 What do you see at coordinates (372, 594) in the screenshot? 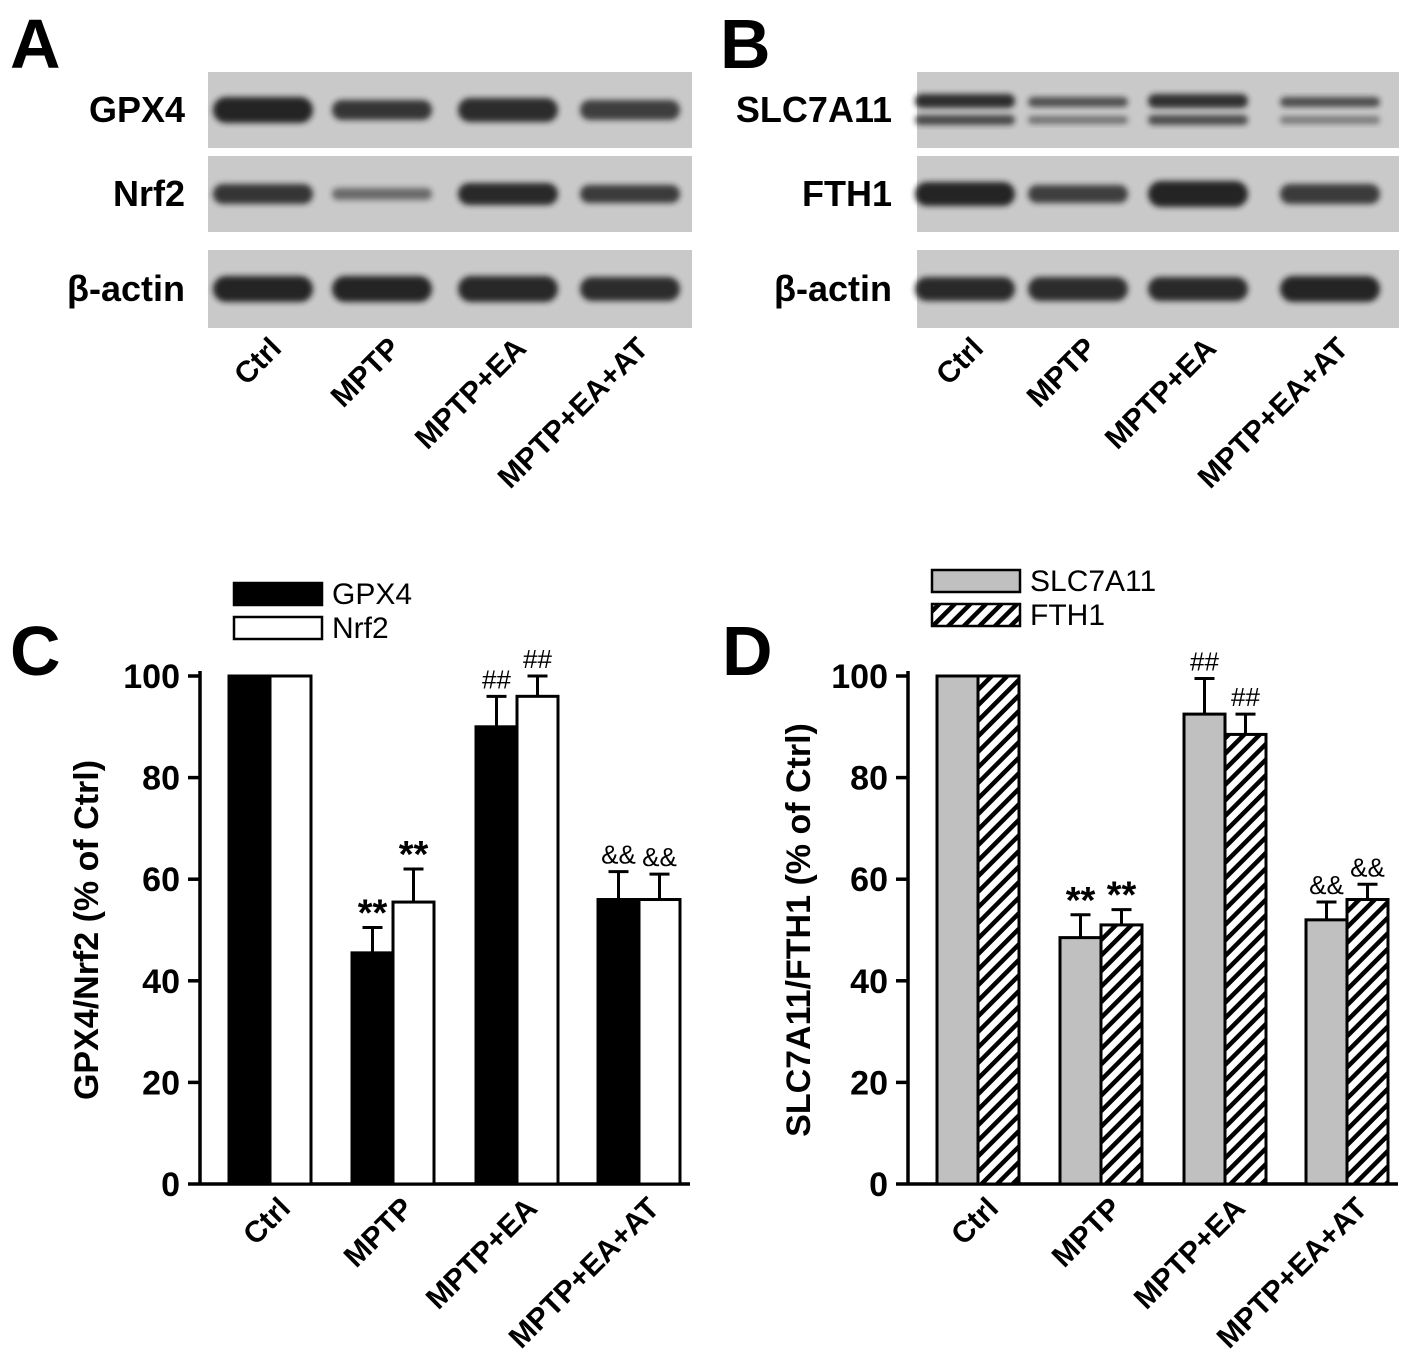
I see `legend-label: GPX4` at bounding box center [372, 594].